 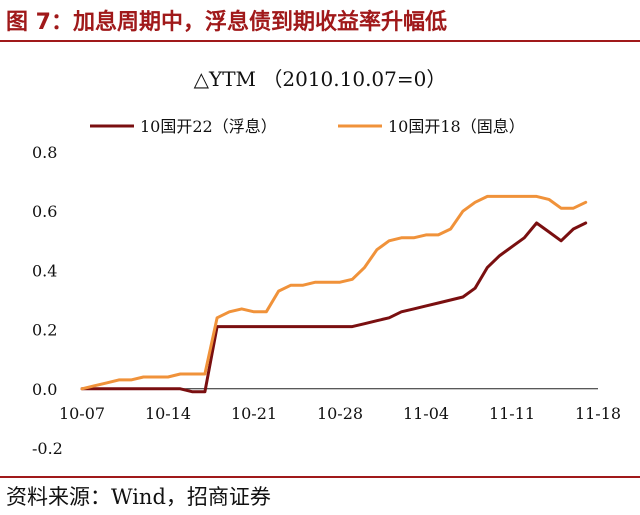 What do you see at coordinates (254, 413) in the screenshot?
I see `x-tick-label: 10-21` at bounding box center [254, 413].